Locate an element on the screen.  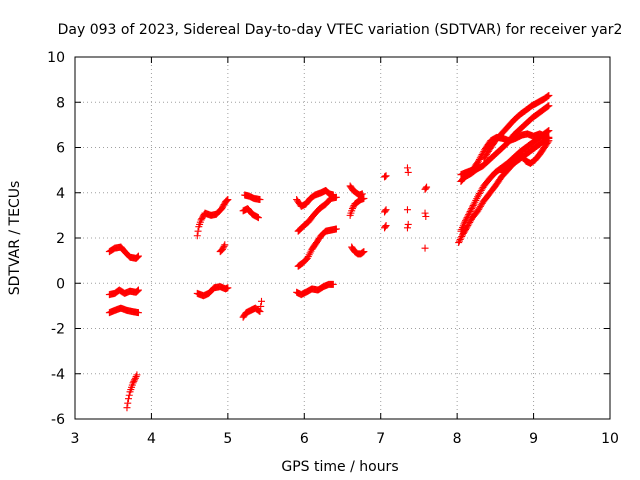
y-tick-label: -2 is located at coordinates (58, 330).